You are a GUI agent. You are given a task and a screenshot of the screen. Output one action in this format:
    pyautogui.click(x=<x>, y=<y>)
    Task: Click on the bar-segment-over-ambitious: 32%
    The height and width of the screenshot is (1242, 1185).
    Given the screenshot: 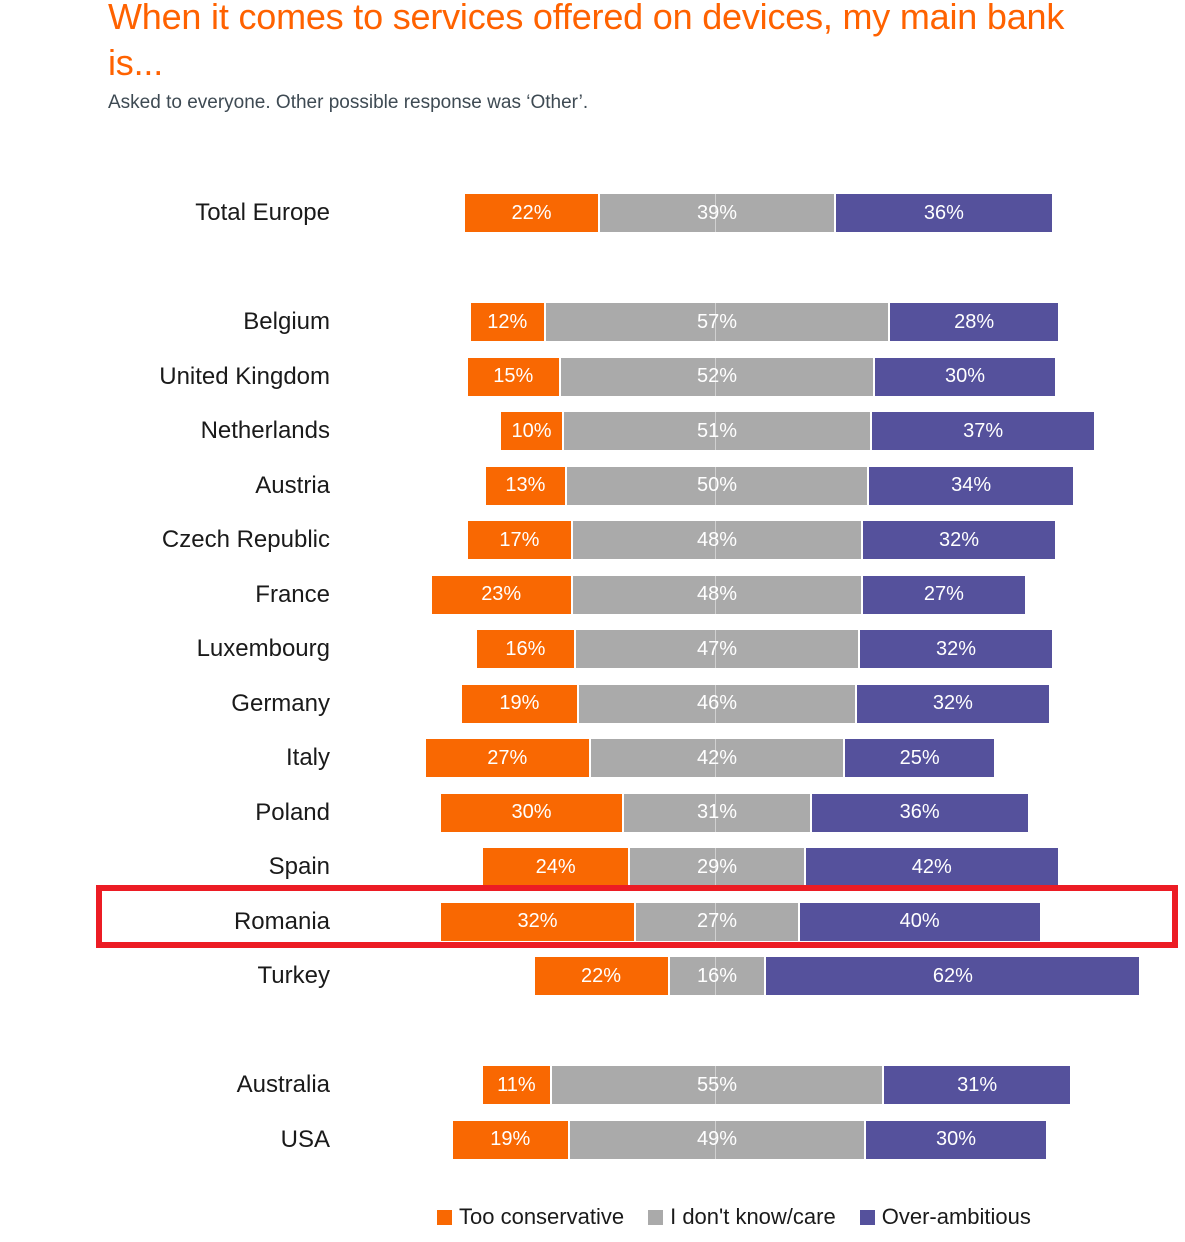 What is the action you would take?
    pyautogui.click(x=958, y=540)
    